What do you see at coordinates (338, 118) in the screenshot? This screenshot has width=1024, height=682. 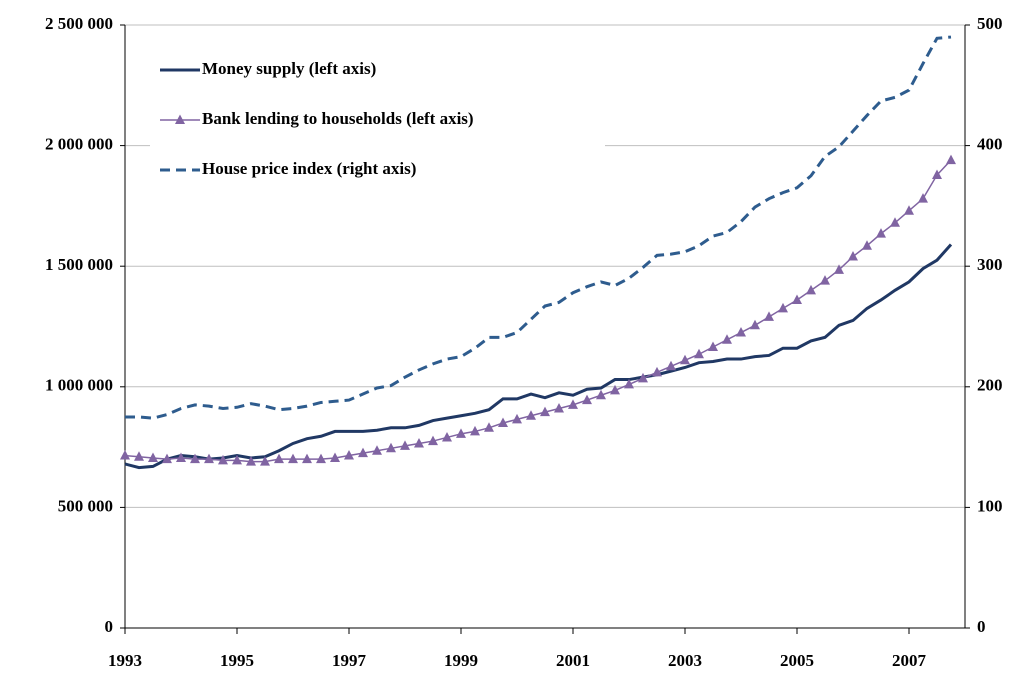 I see `legend-label: Bank lending to households (left axis)` at bounding box center [338, 118].